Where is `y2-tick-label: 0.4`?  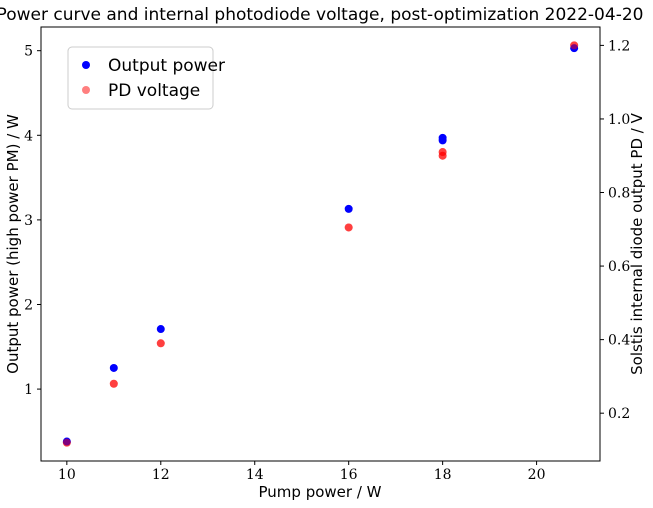 y2-tick-label: 0.4 is located at coordinates (619, 341).